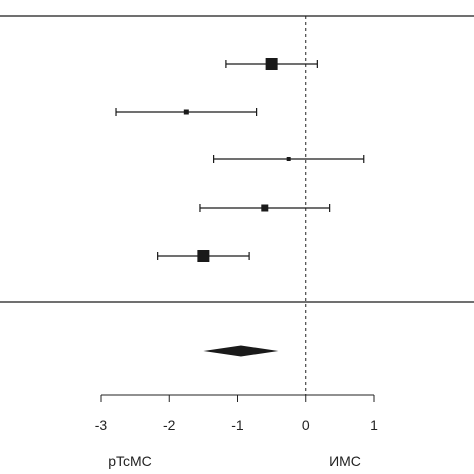 This screenshot has width=474, height=474. I want to click on x-axis: -3 -2 -1 0 1, so click(236, 413).